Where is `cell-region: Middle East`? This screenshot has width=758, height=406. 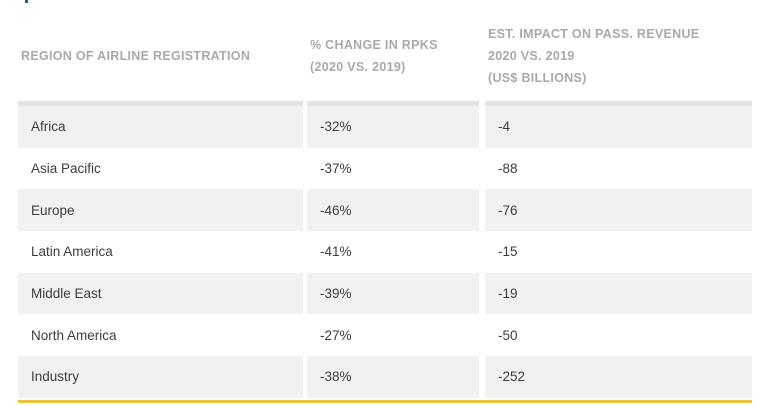
cell-region: Middle East is located at coordinates (160, 293).